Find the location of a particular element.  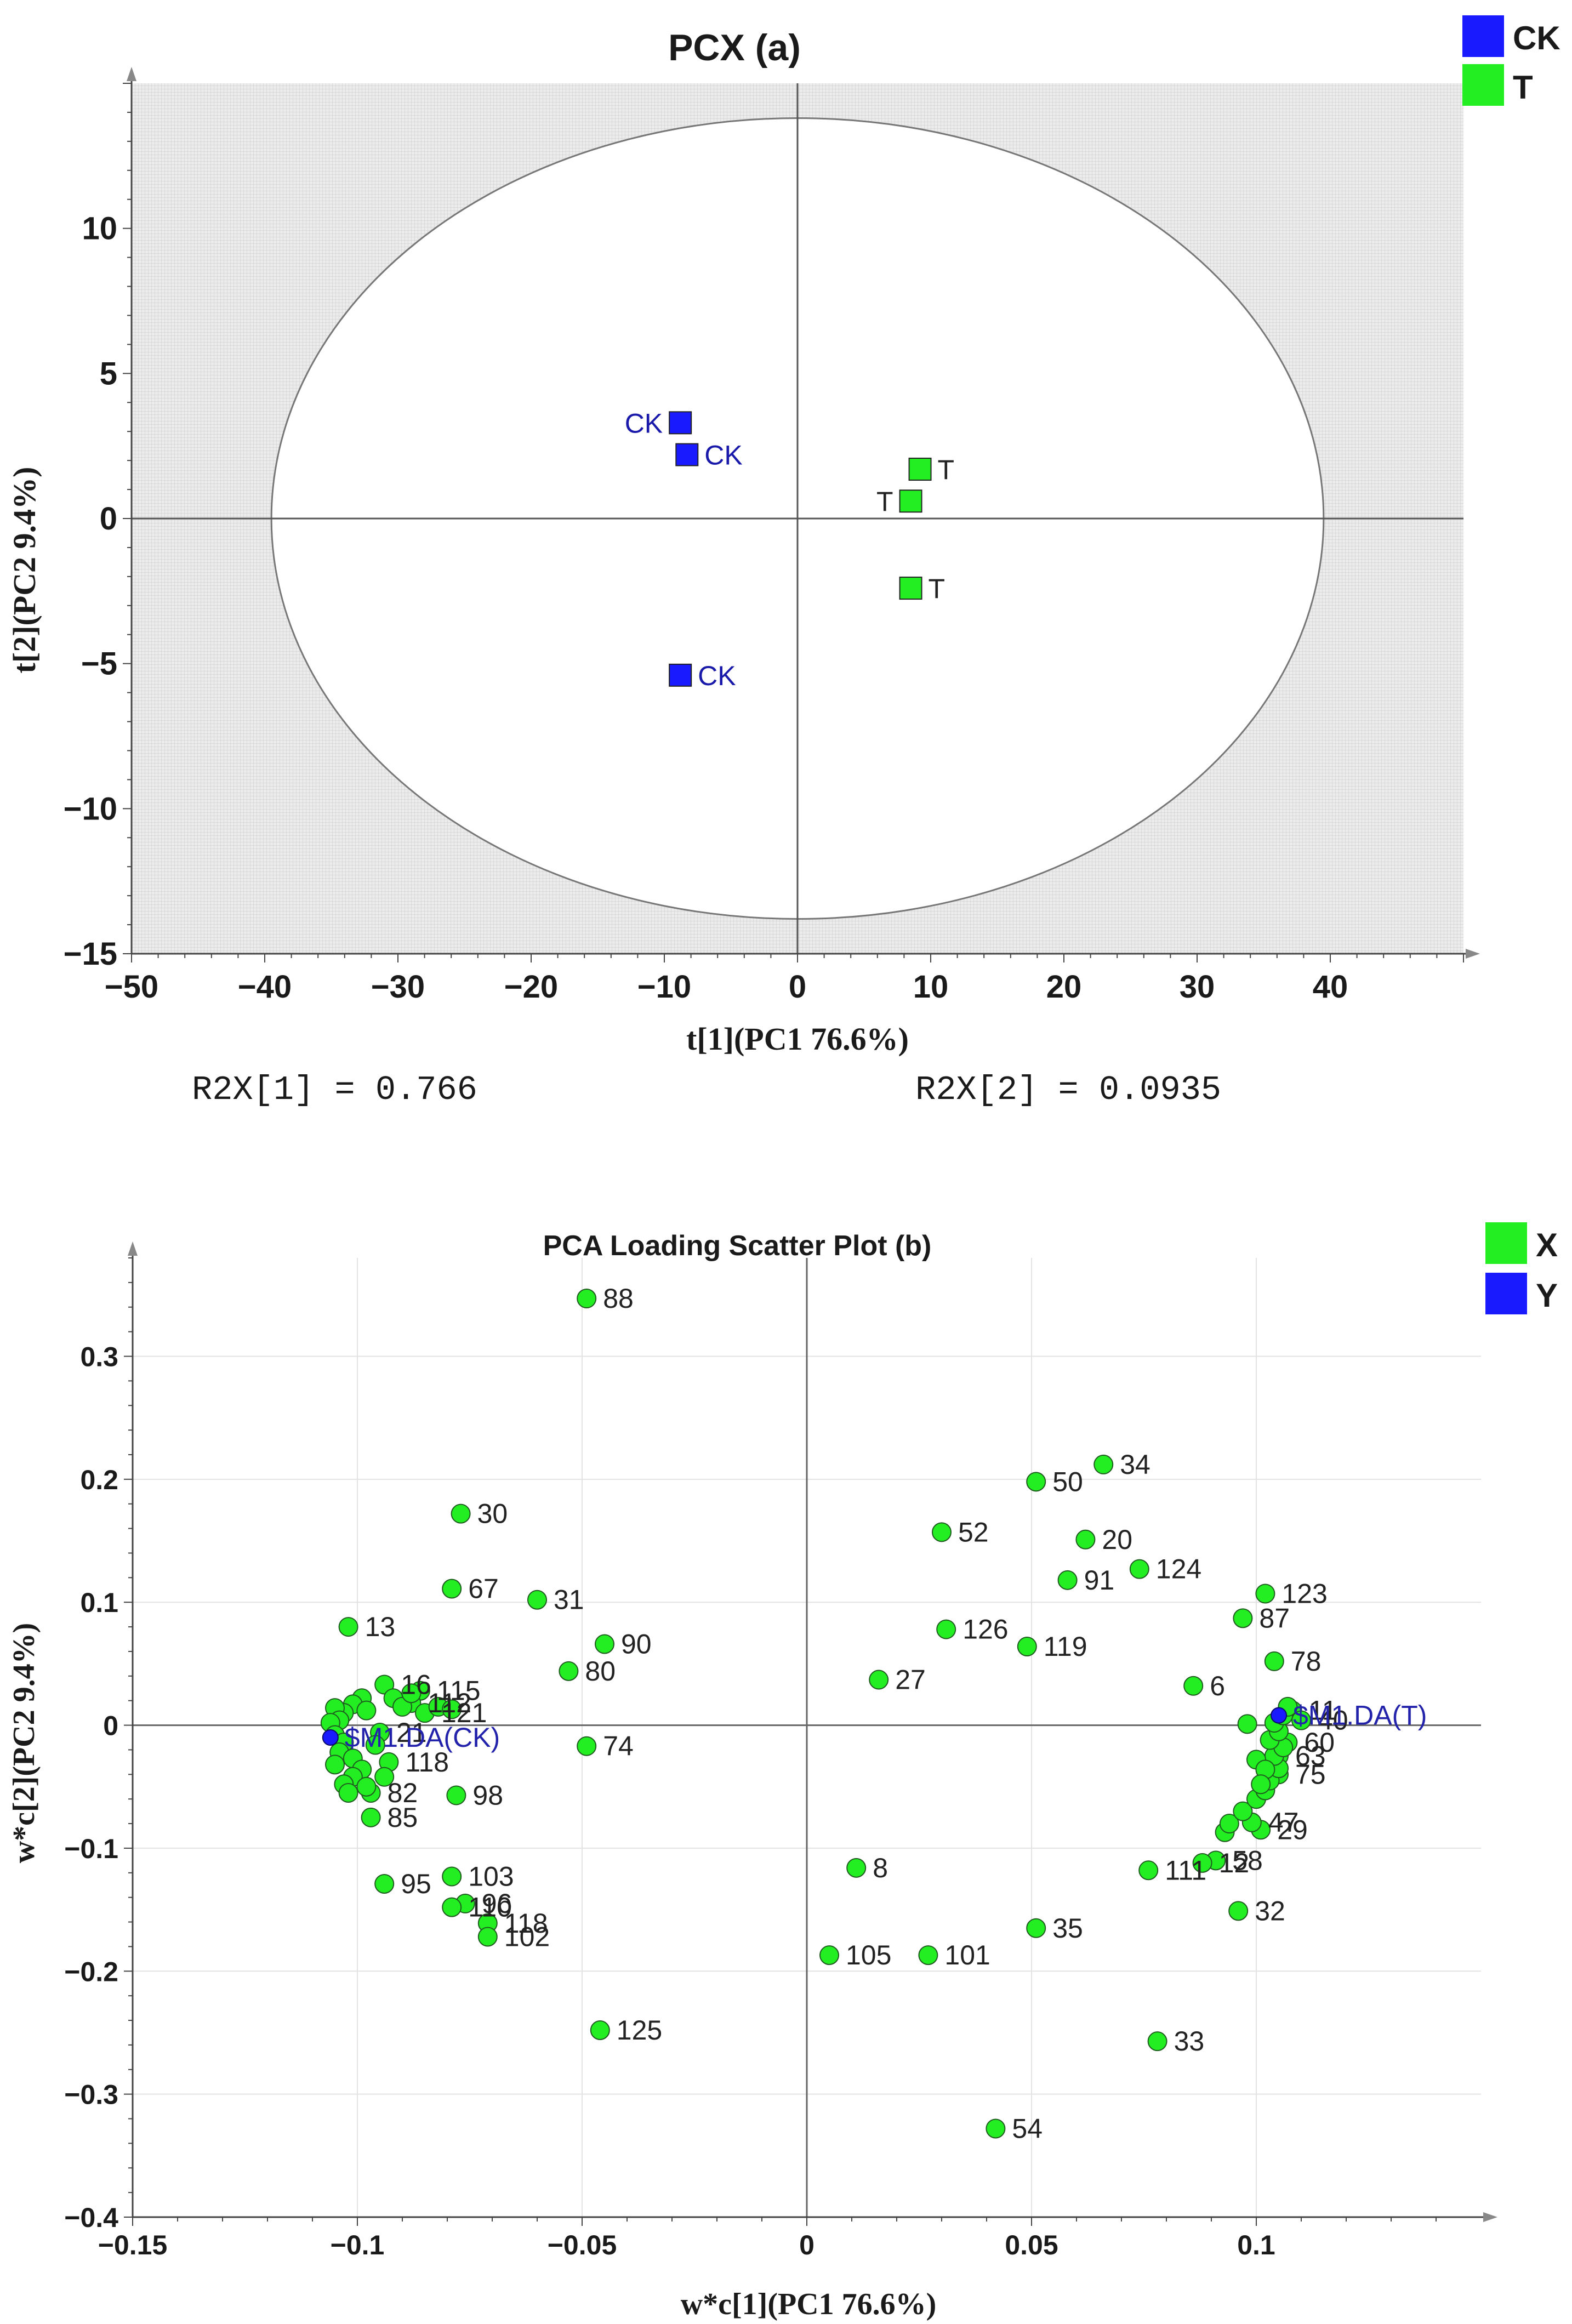

loading-point-label: 123 is located at coordinates (1304, 1594).